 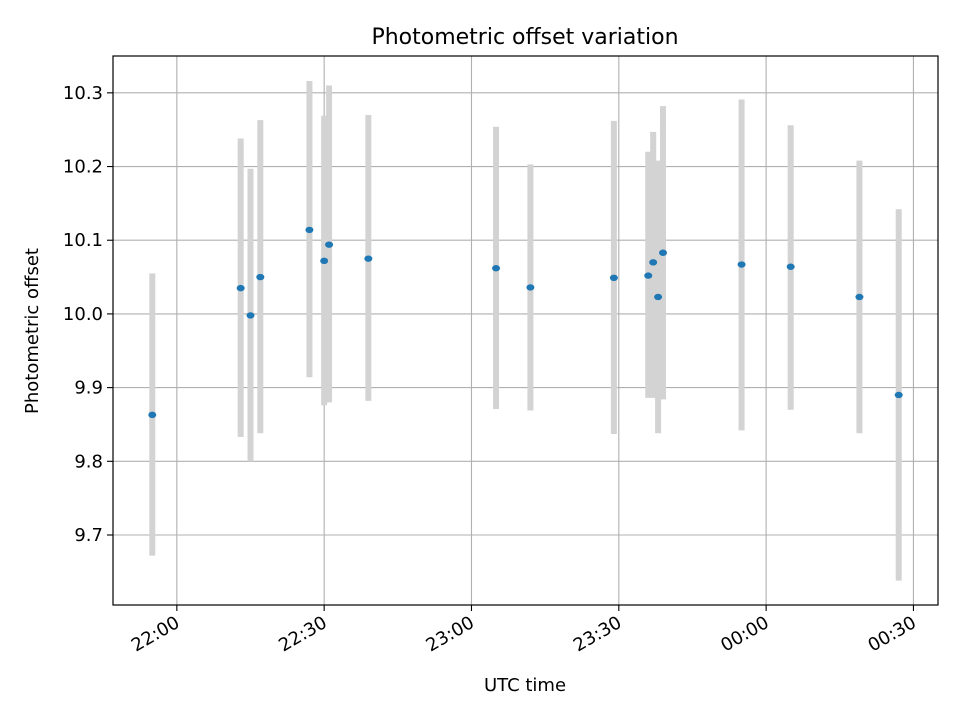 I want to click on y-tick-label: 10.3, so click(x=83, y=93).